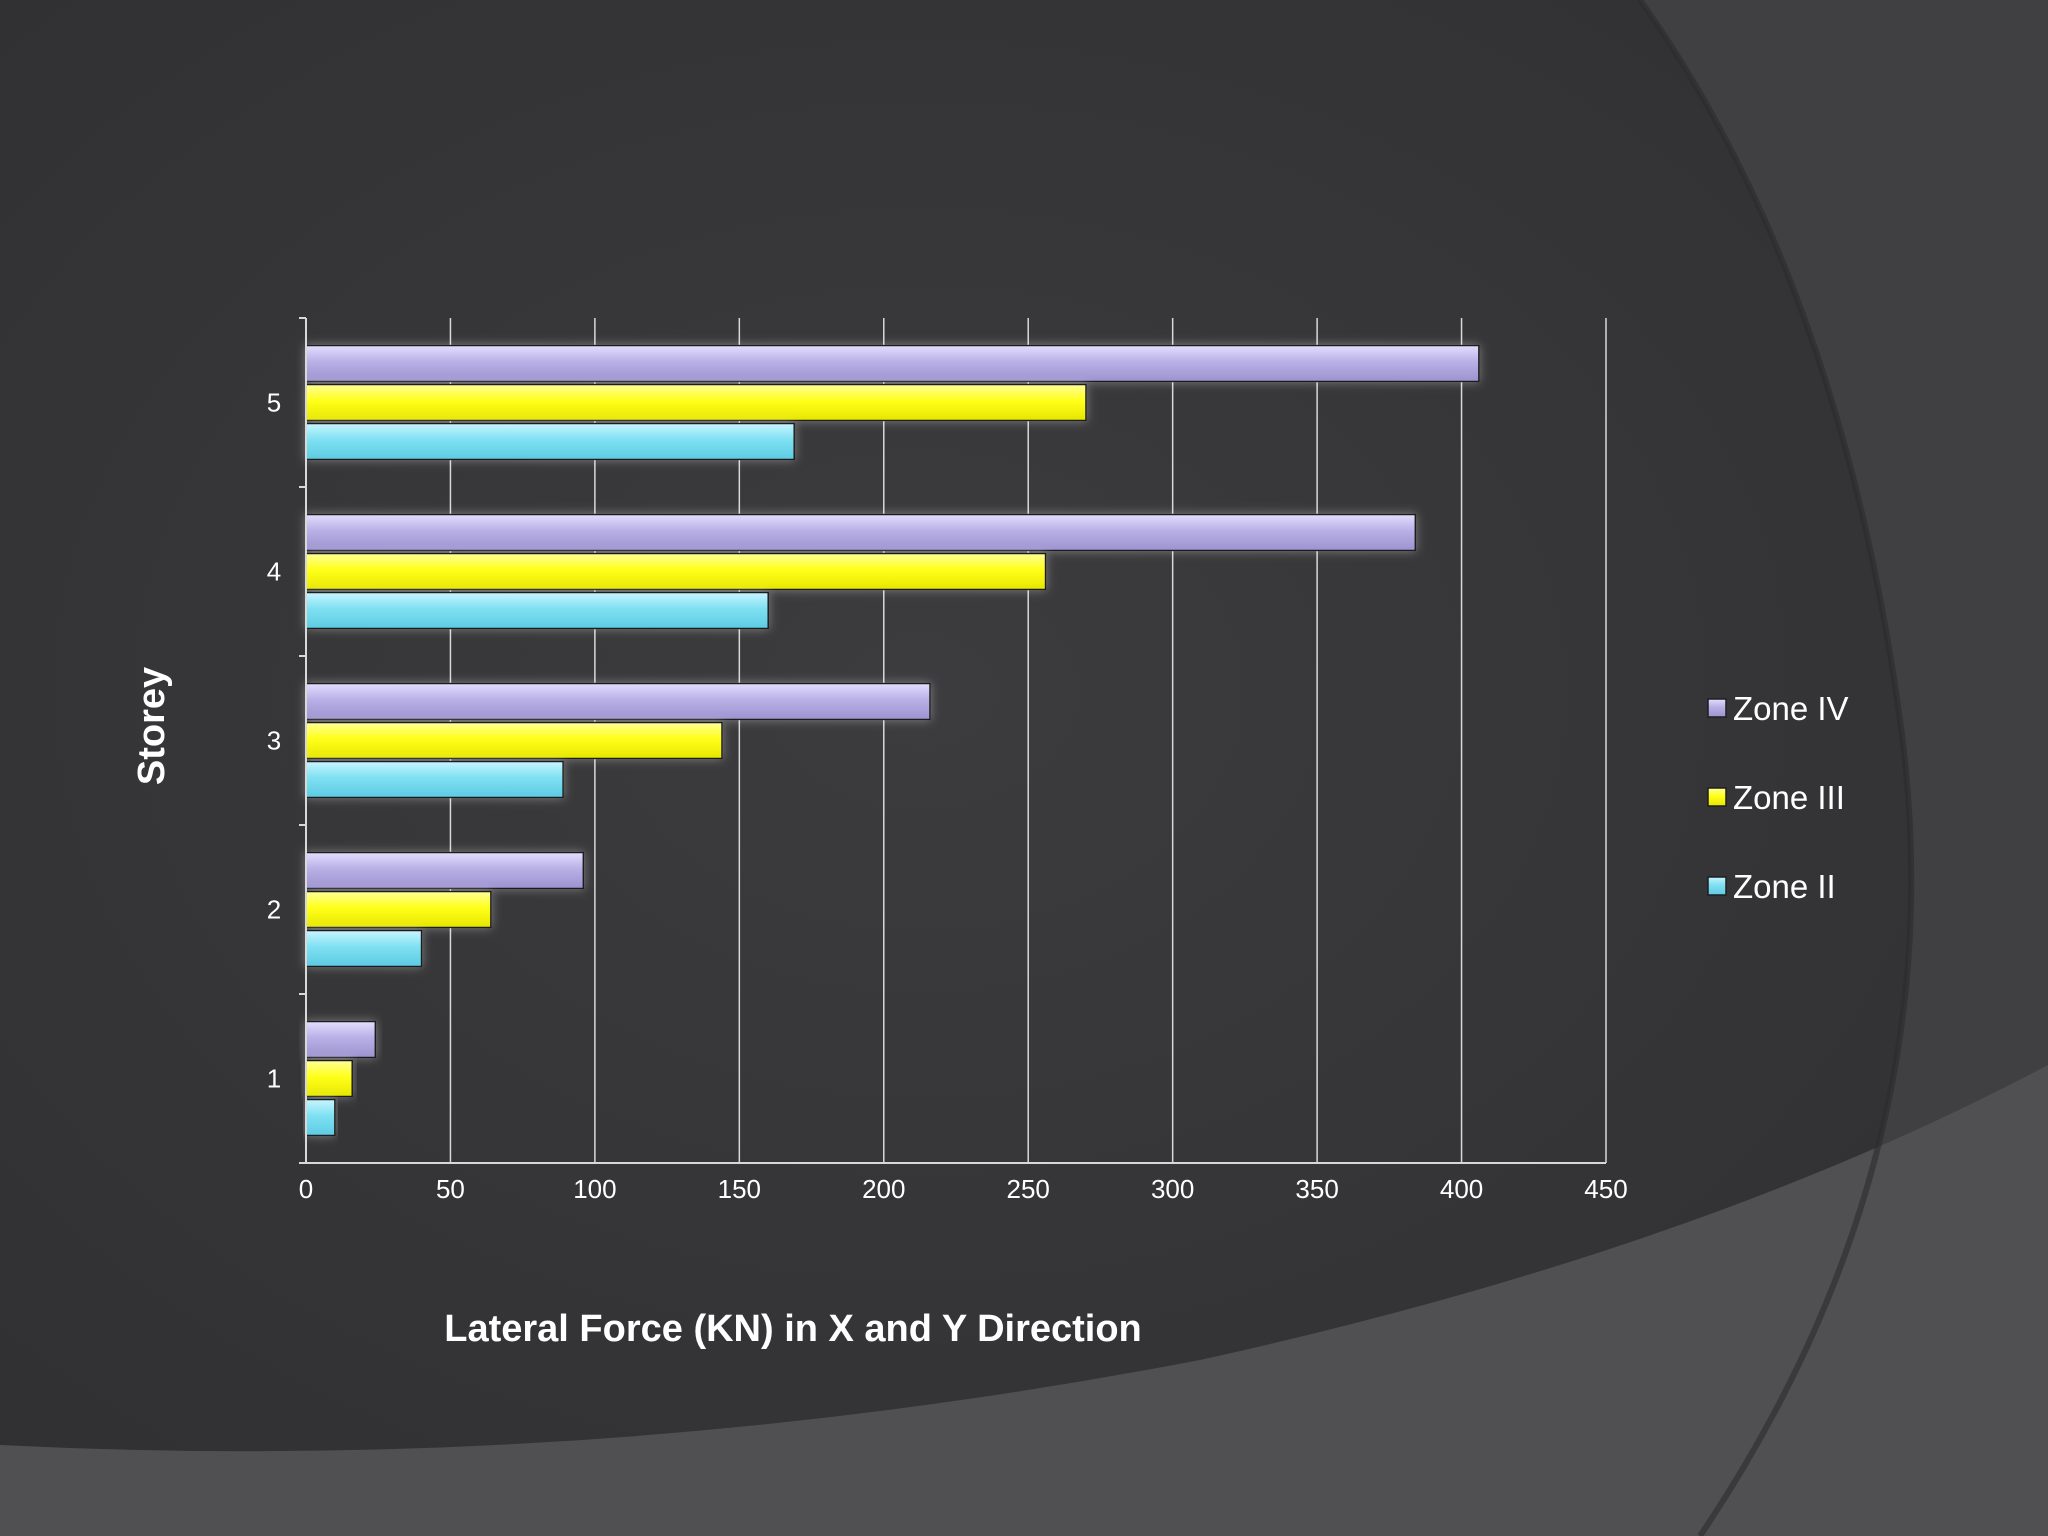 This screenshot has width=2048, height=1536. Describe the element at coordinates (1605, 1189) in the screenshot. I see `x-tick-label: 450` at that location.